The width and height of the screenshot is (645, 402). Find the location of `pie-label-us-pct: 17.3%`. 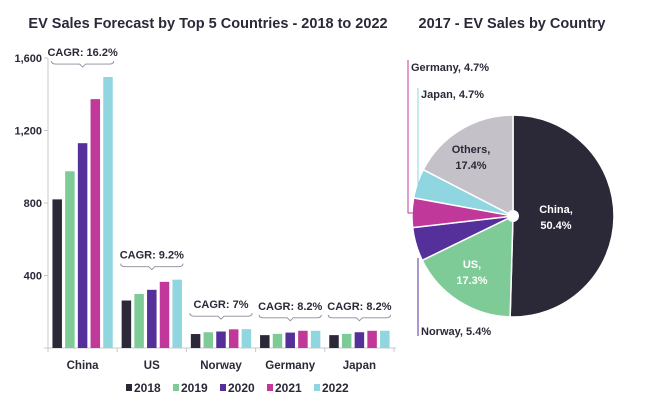

pie-label-us-pct: 17.3% is located at coordinates (471, 281).